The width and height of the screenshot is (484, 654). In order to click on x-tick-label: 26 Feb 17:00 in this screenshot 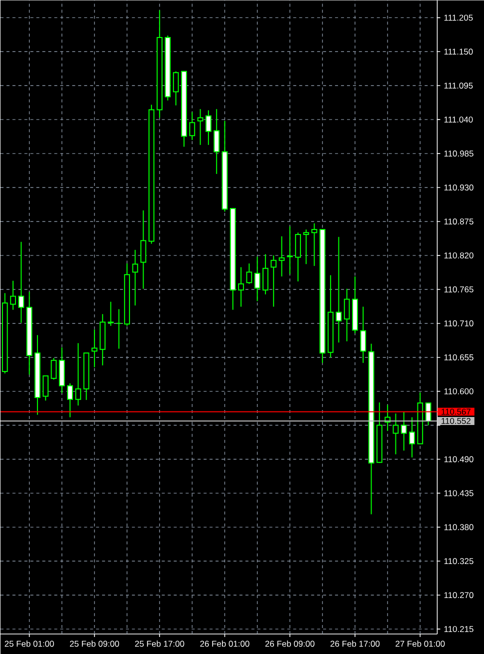, I will do `click(355, 643)`.